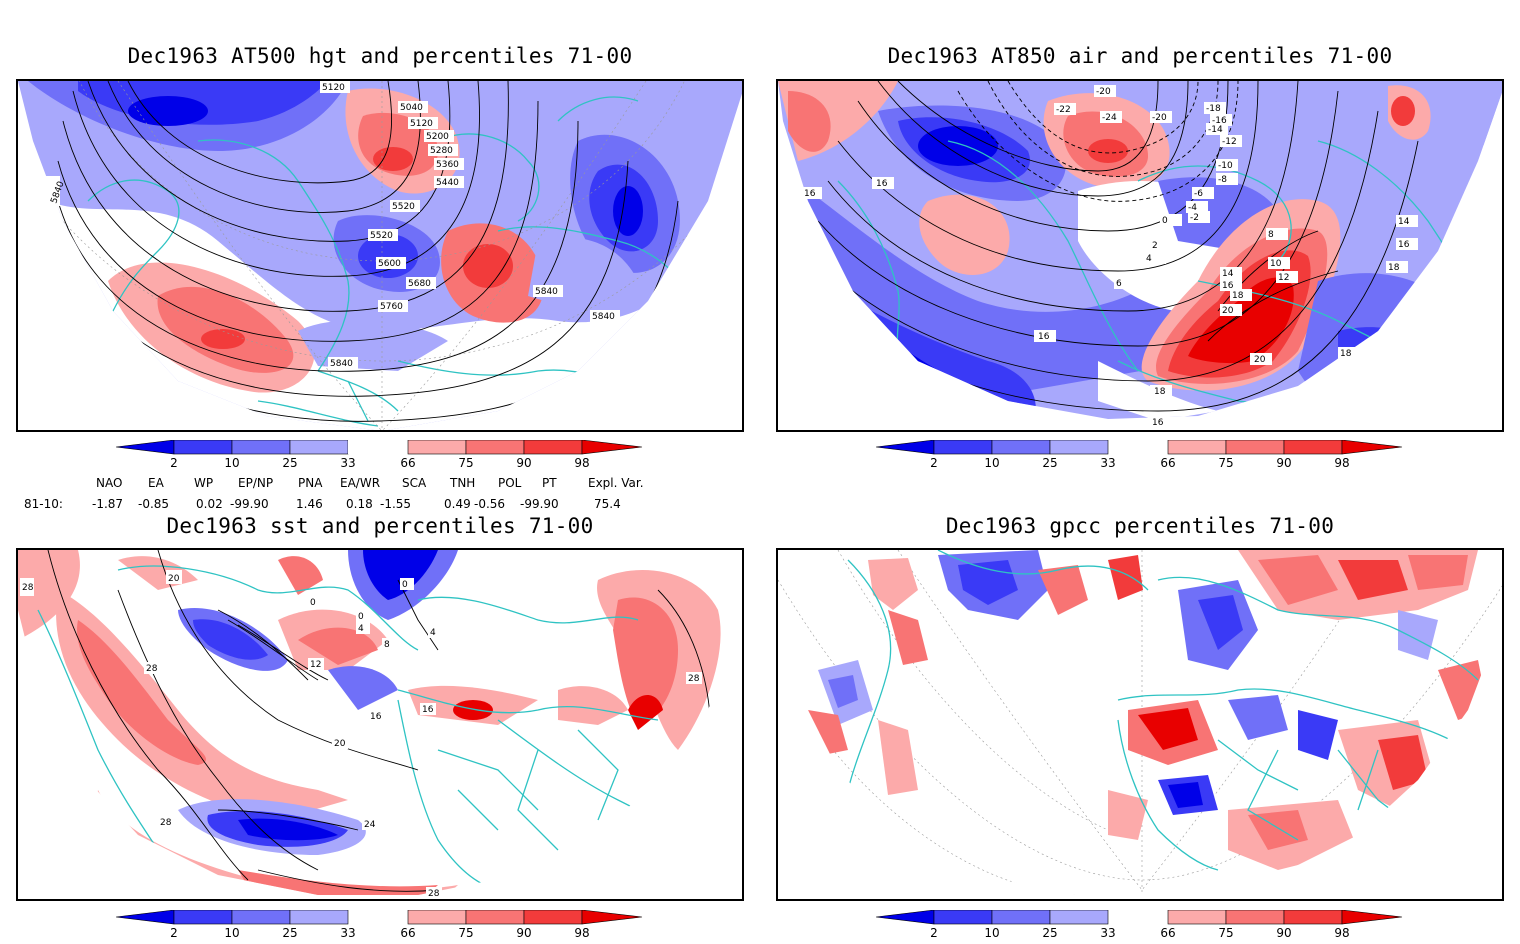  Describe the element at coordinates (381, 927) in the screenshot. I see `colorbar-sst: 2 10 25 33 66 75 90 98` at that location.